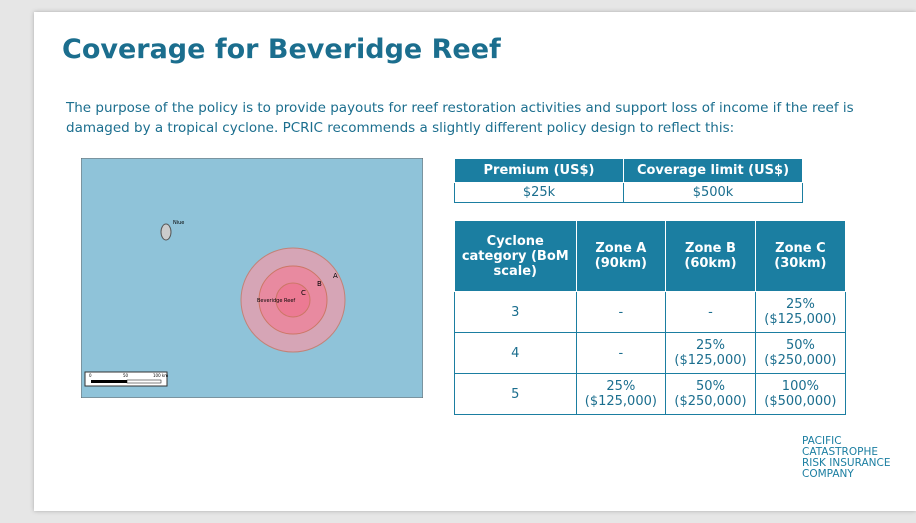  I want to click on header: Zone C (30km), so click(800, 256).